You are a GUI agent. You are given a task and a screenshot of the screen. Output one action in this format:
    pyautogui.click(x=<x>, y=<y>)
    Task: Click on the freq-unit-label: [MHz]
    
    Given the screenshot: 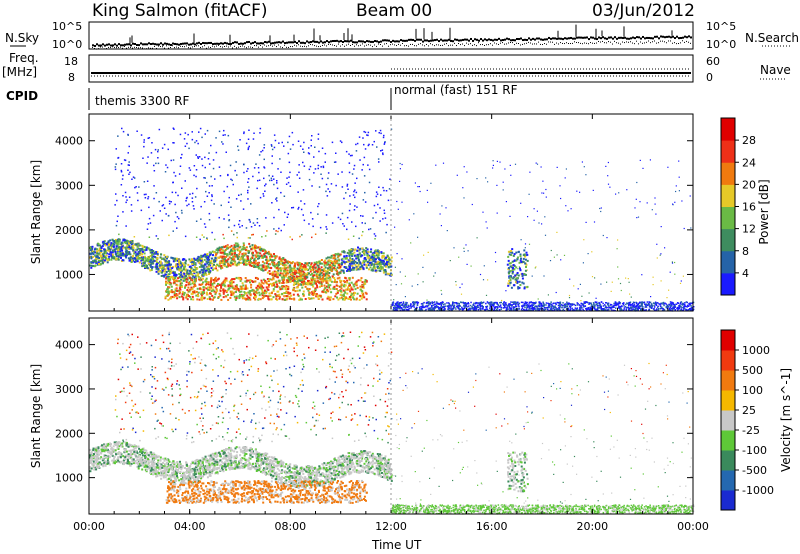 What is the action you would take?
    pyautogui.click(x=19, y=72)
    